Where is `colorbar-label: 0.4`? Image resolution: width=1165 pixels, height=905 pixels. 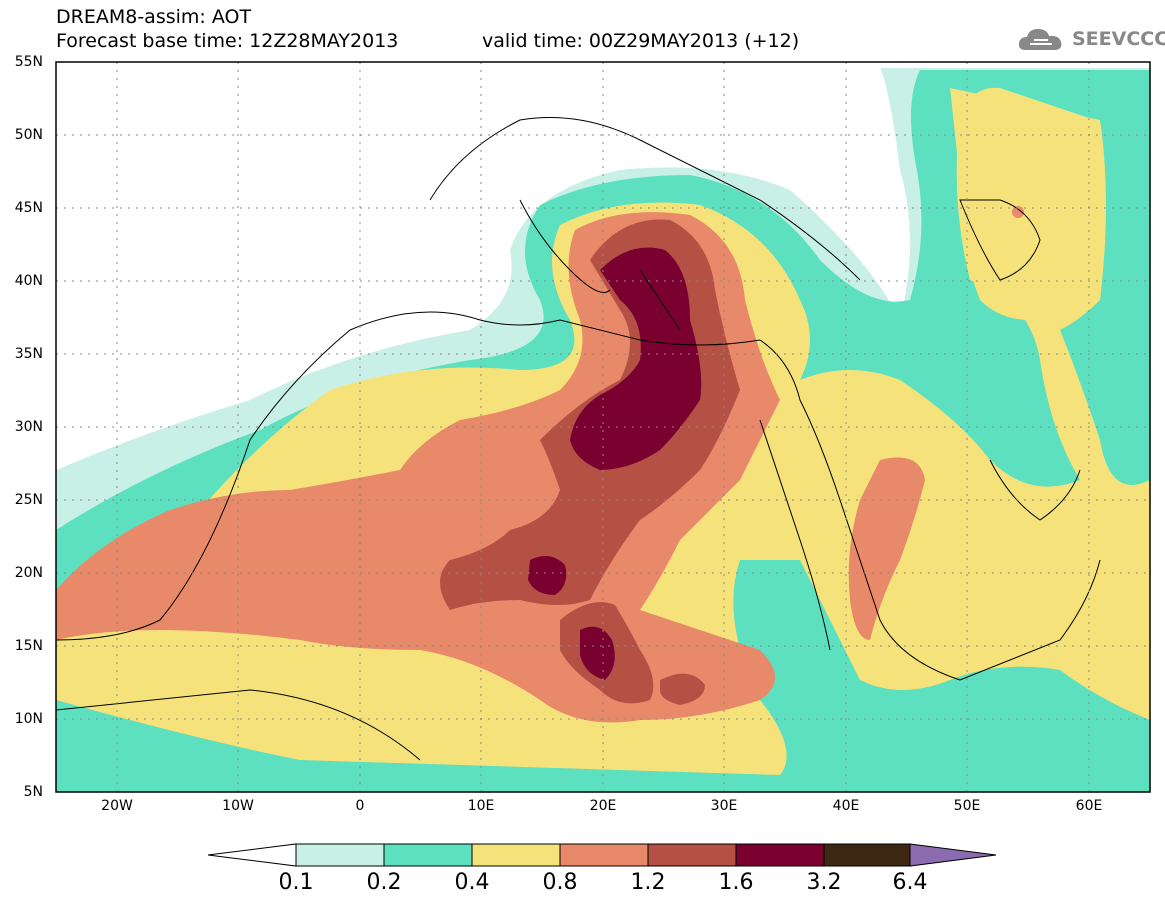
colorbar-label: 0.4 is located at coordinates (472, 882).